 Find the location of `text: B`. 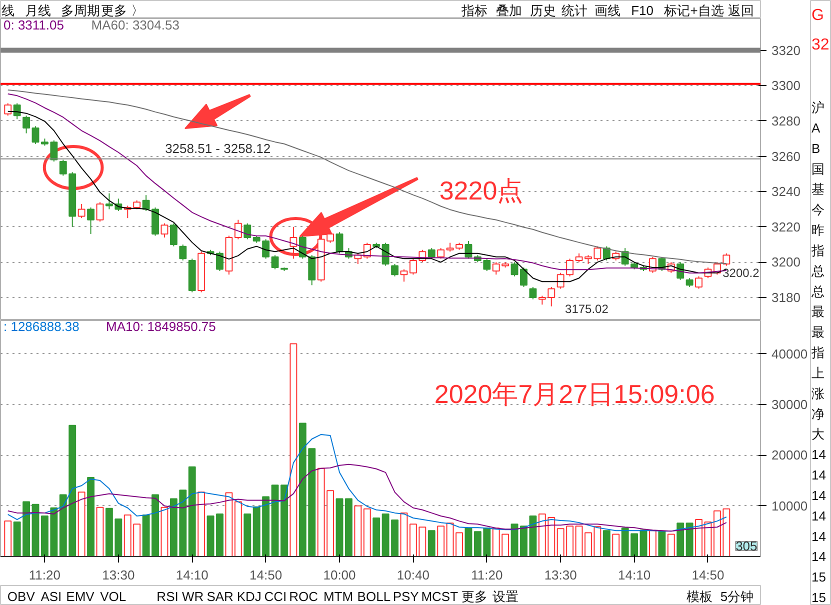

text: B is located at coordinates (816, 148).